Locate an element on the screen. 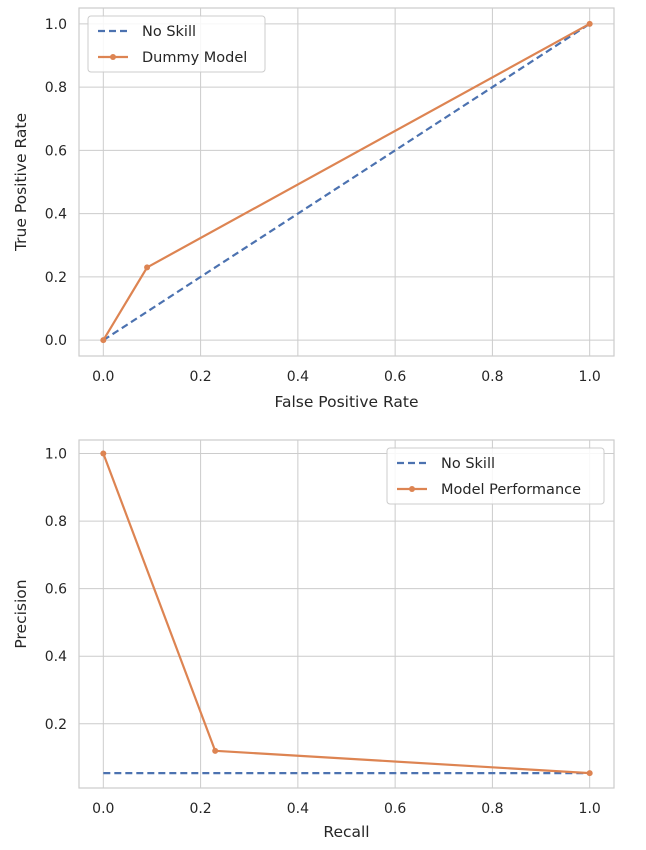 This screenshot has height=850, width=646. y-axis-label: True Positive Rate is located at coordinates (21, 182).